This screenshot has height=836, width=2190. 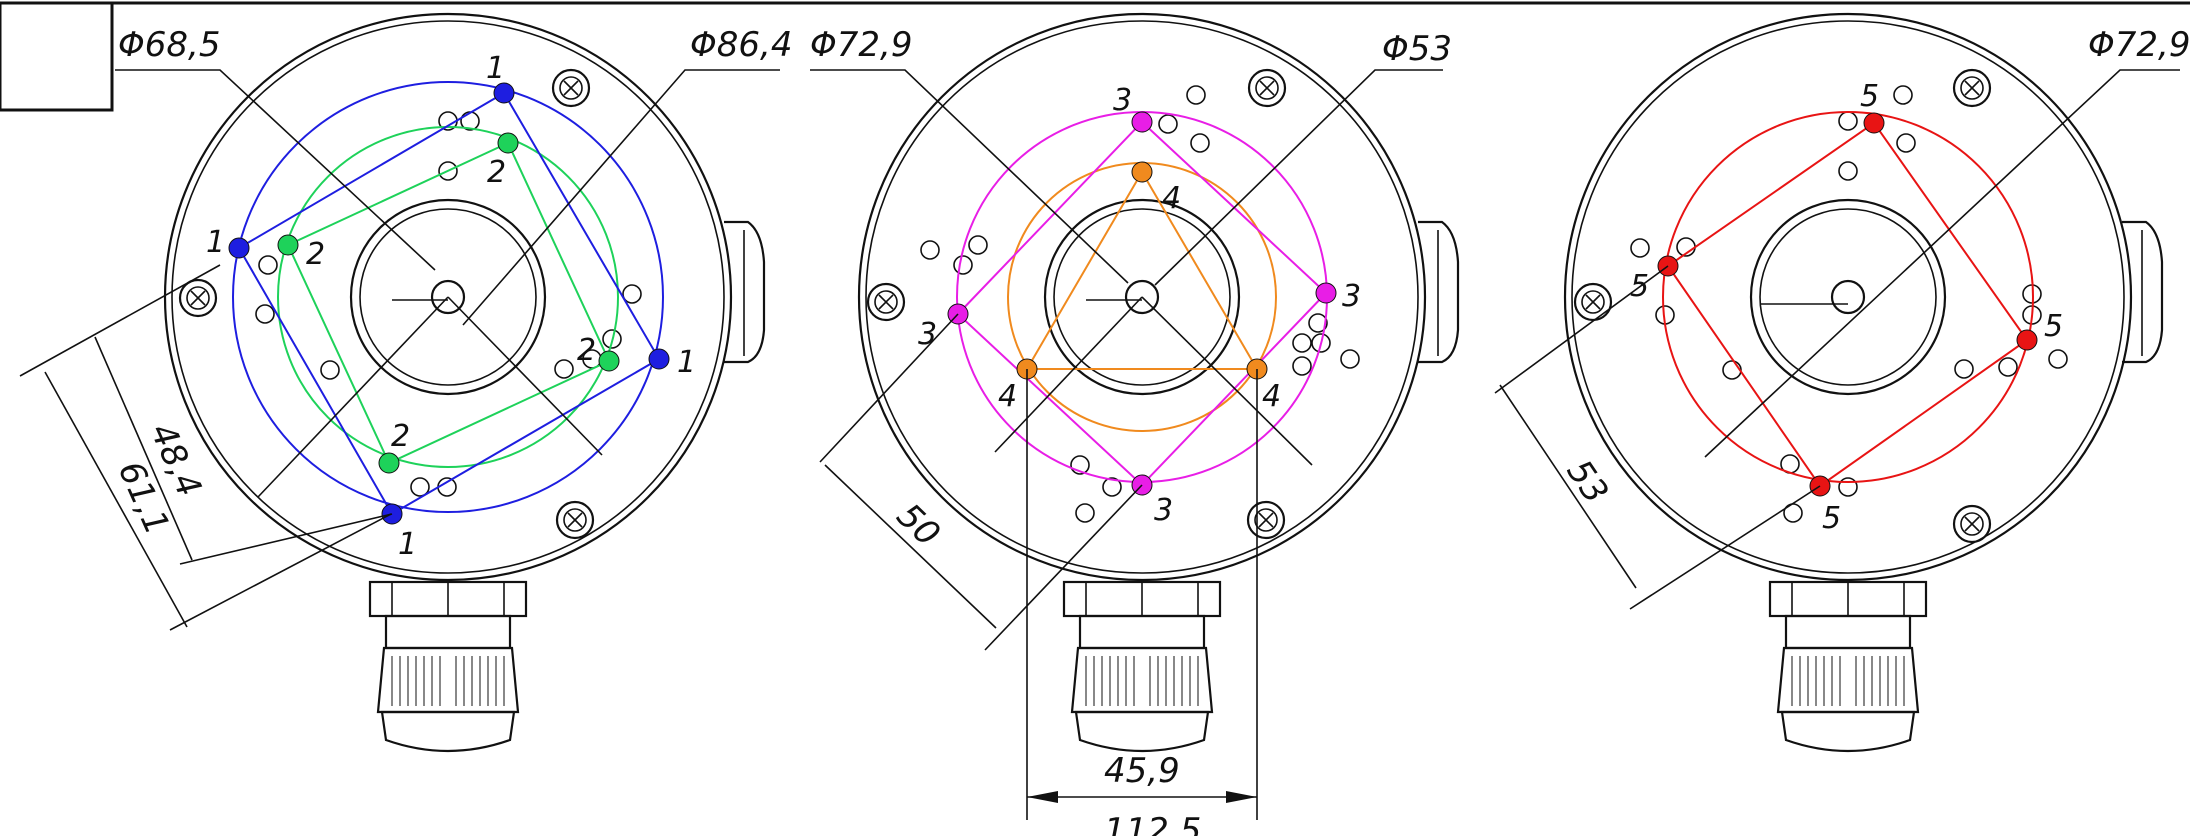 What do you see at coordinates (1587, 482) in the screenshot?
I see `linear-dim-label: 53` at bounding box center [1587, 482].